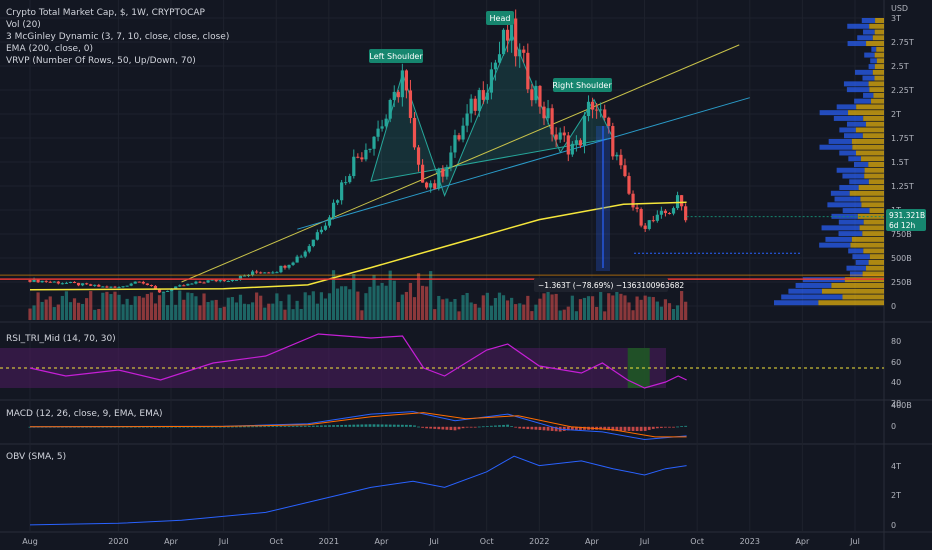  Describe the element at coordinates (592, 541) in the screenshot. I see `time-tick-label: Apr` at that location.